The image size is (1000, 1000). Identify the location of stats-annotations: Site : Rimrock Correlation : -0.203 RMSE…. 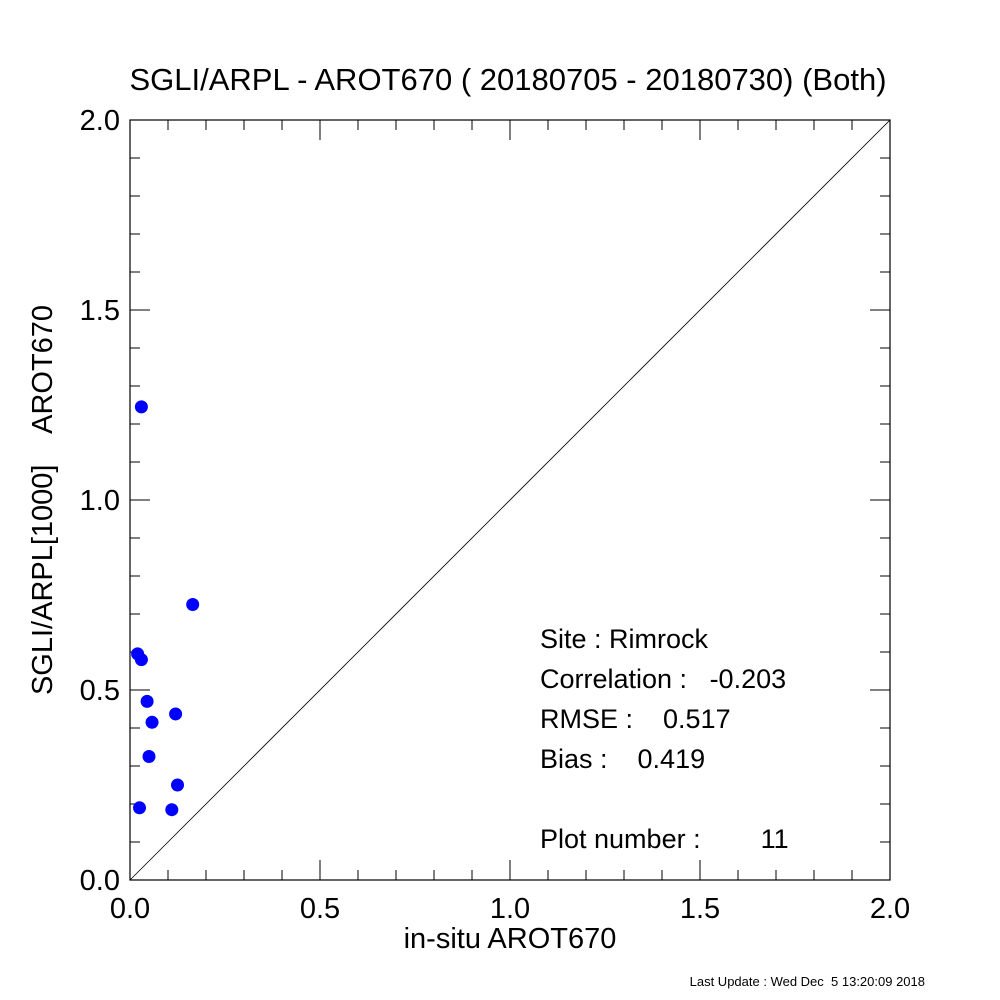
(664, 739).